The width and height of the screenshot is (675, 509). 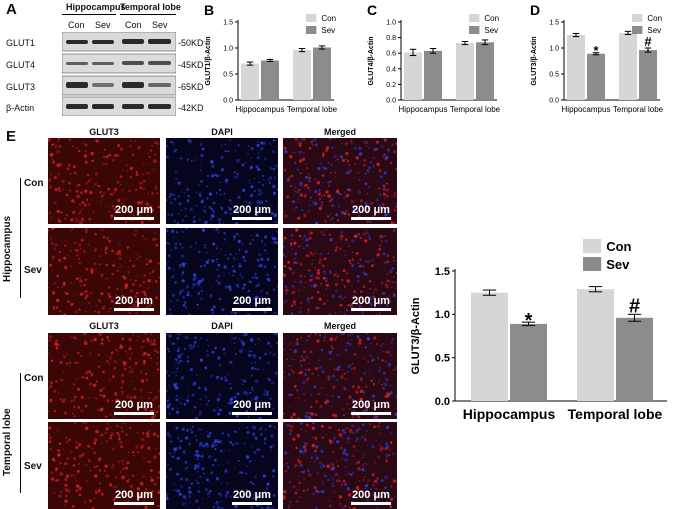 I want to click on y-axis-label: GLUT4/β-Actin, so click(x=371, y=61).